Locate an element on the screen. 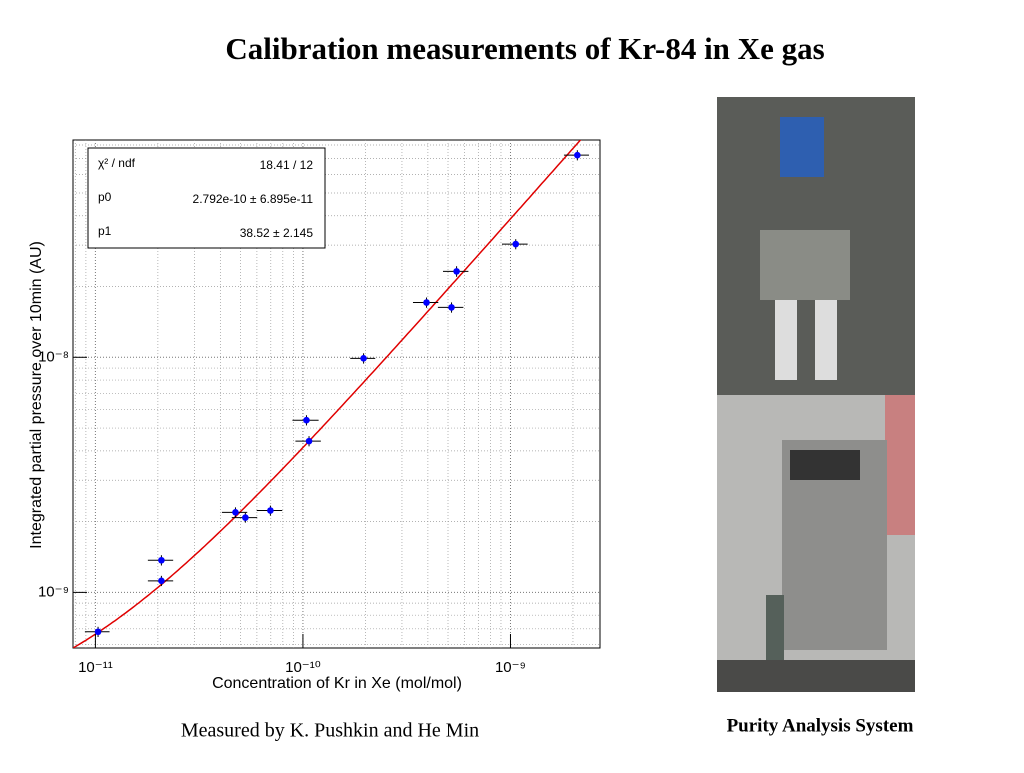  stats-box is located at coordinates (206, 198).